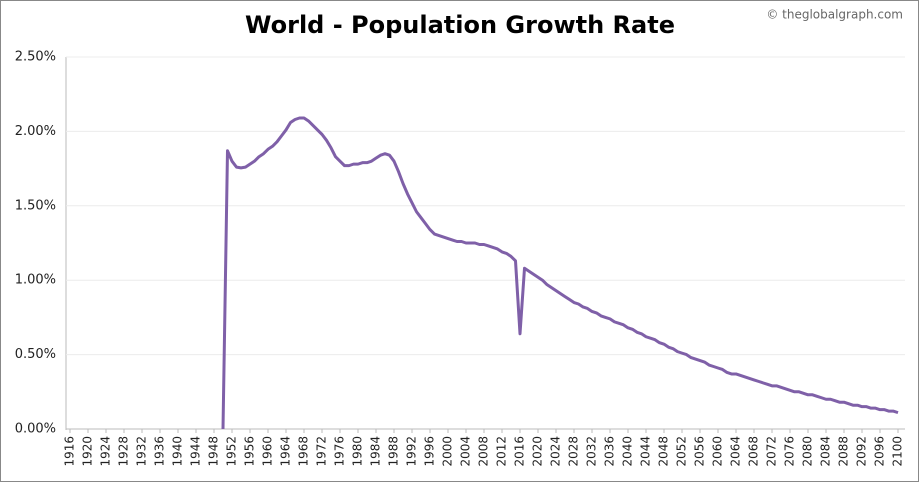  I want to click on x-tick-label: 1992, so click(412, 451).